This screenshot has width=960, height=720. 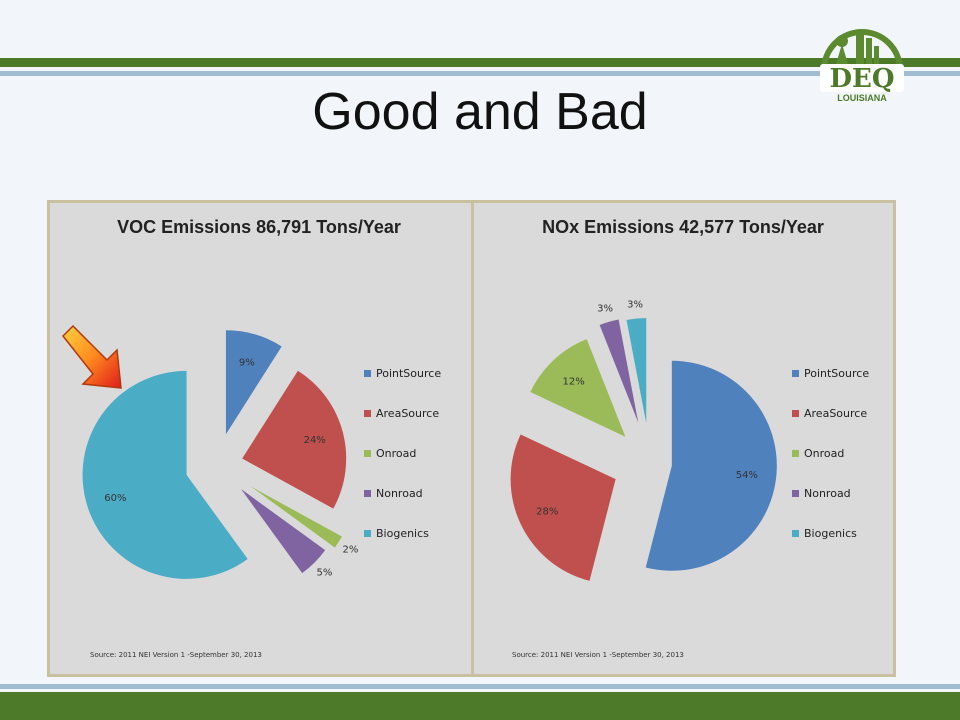 What do you see at coordinates (480, 686) in the screenshot?
I see `footer-blue-stripe` at bounding box center [480, 686].